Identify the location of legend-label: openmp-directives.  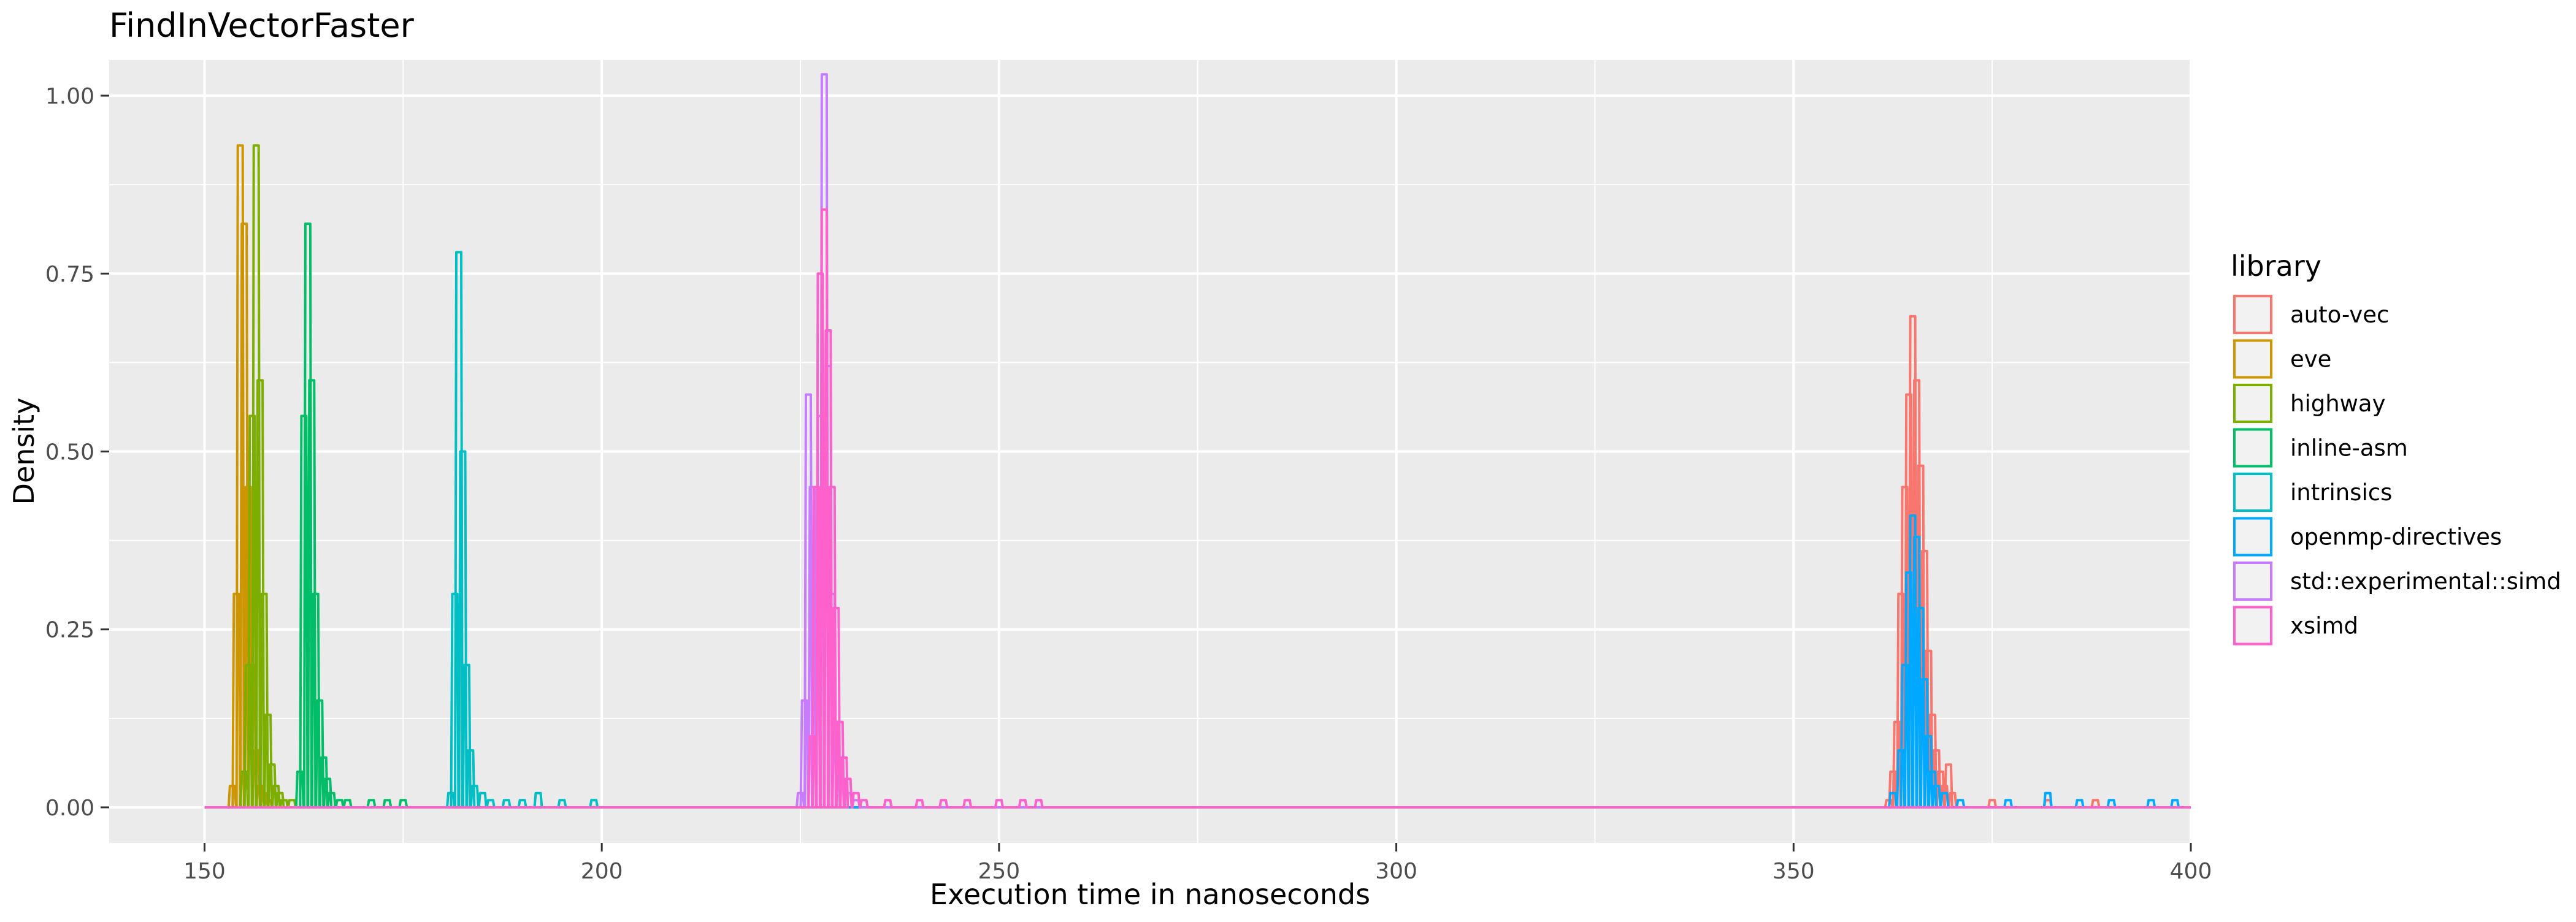
(2396, 537).